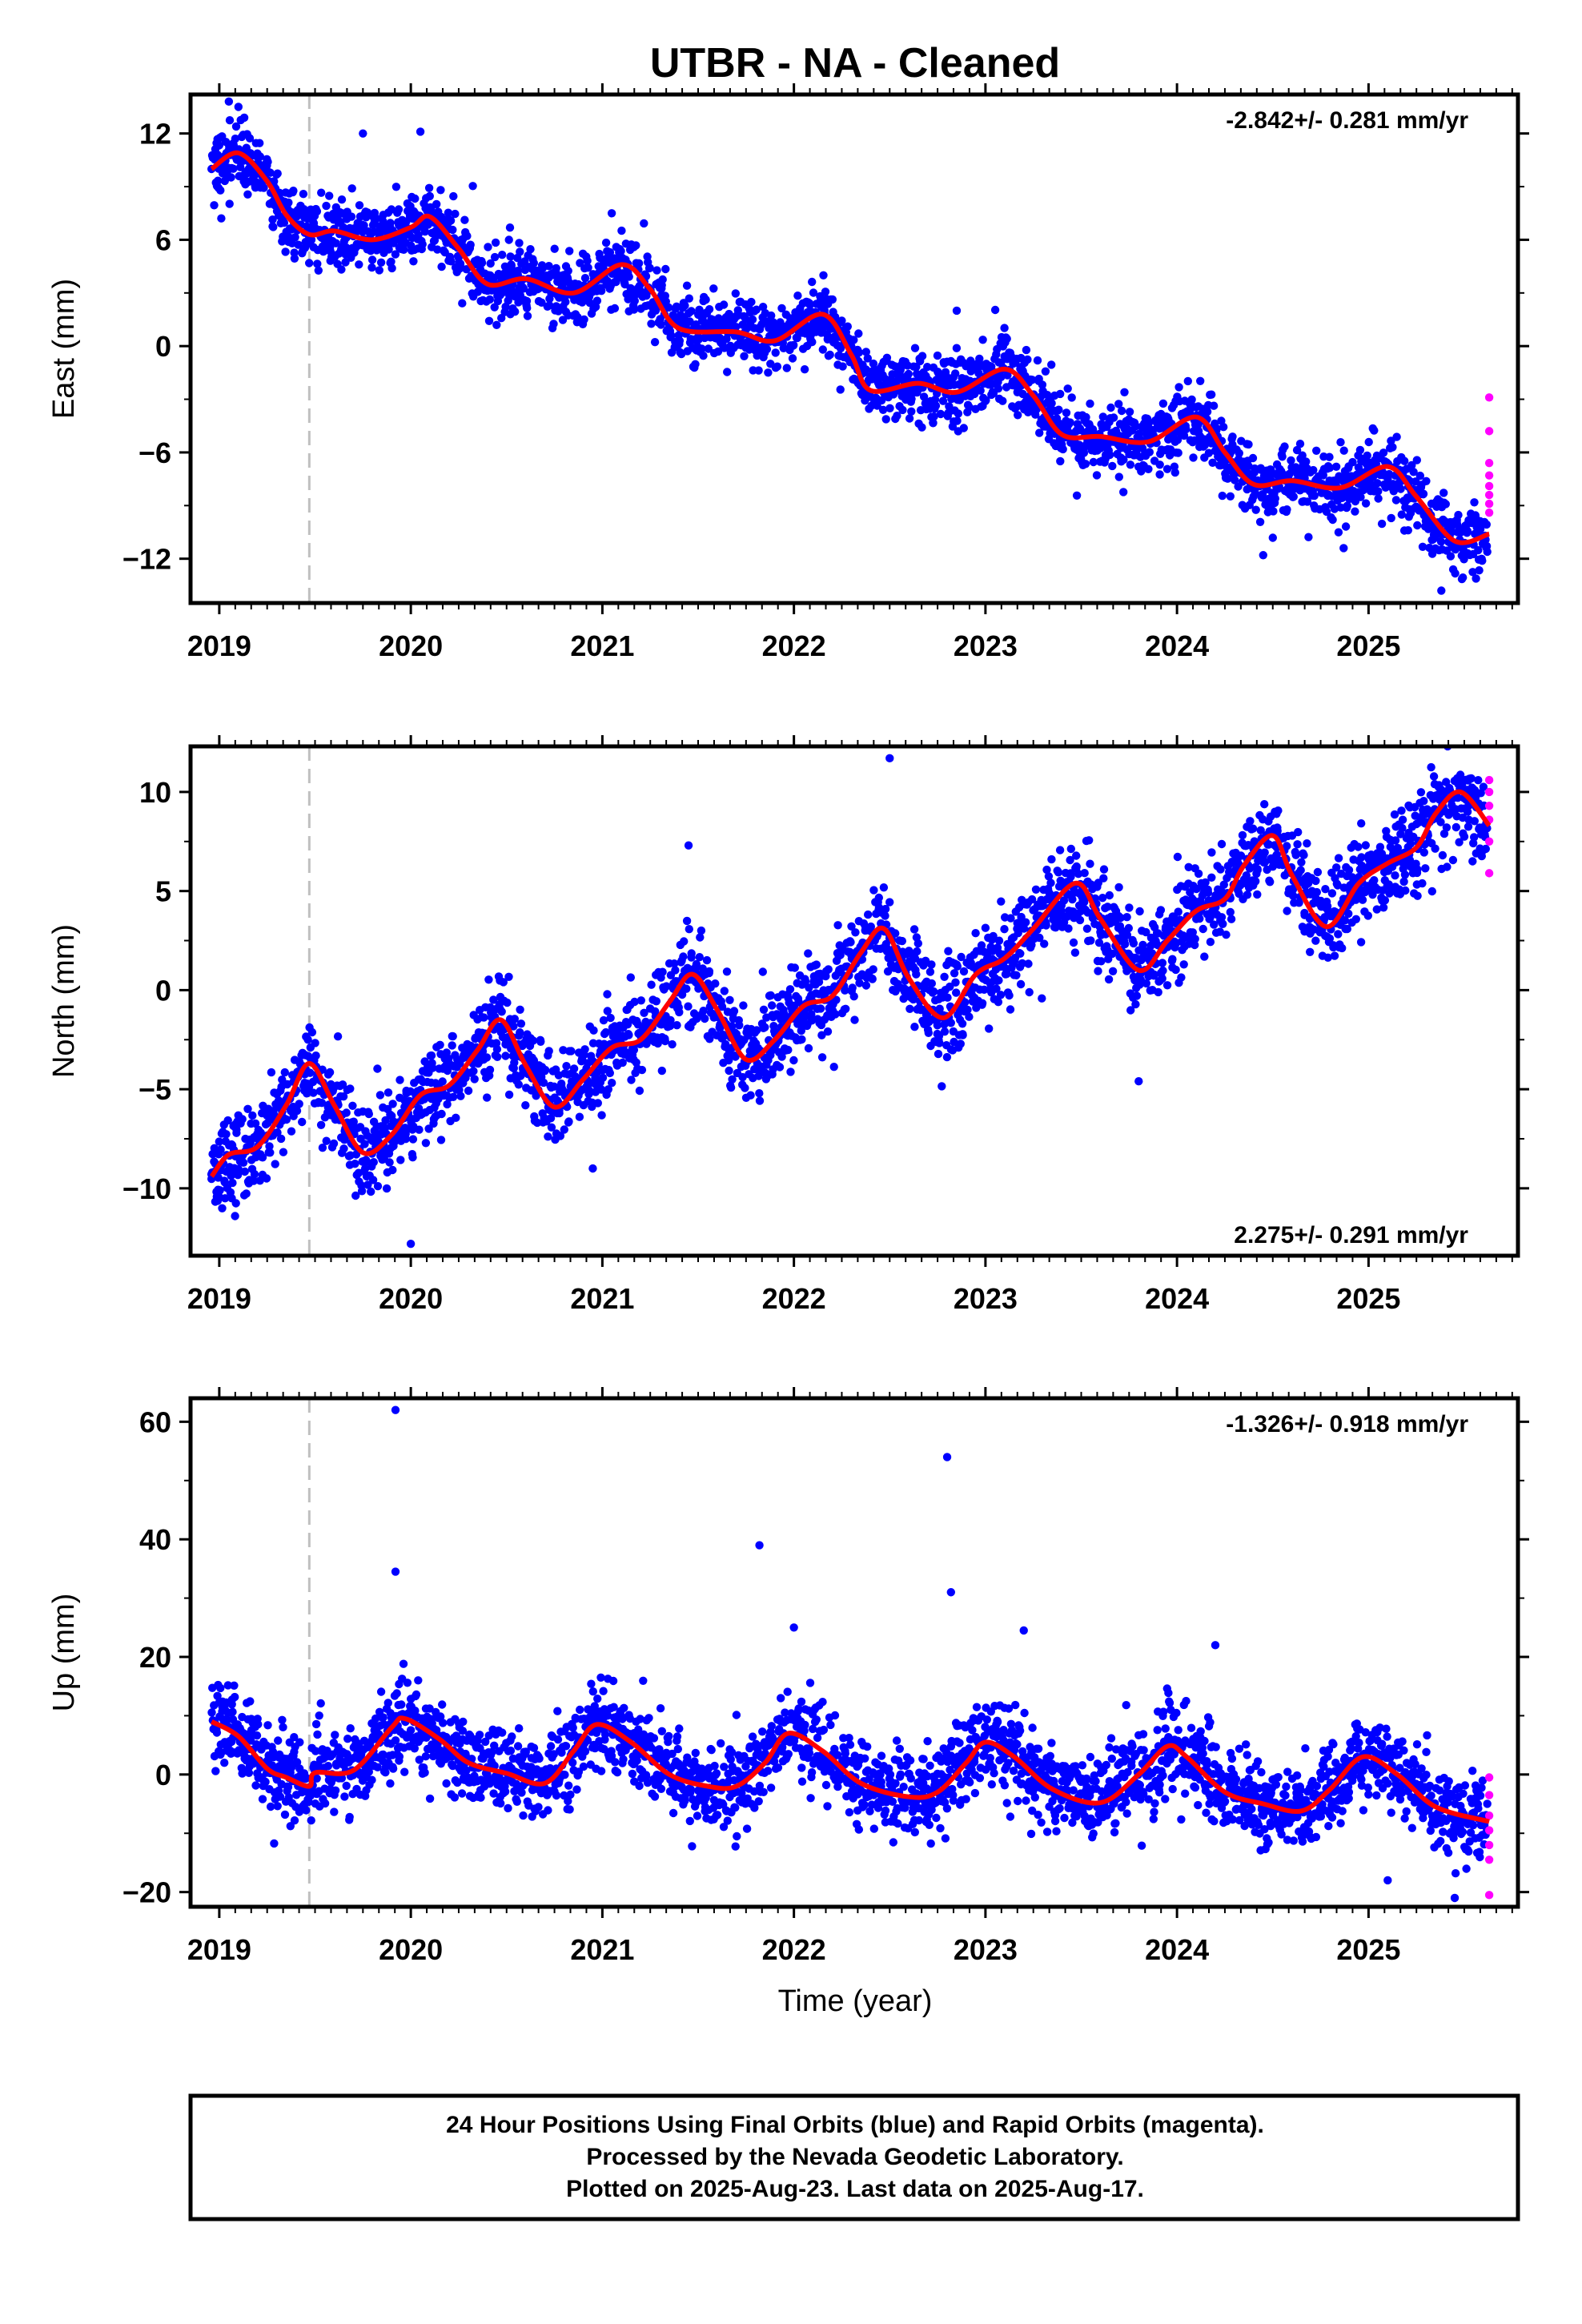  What do you see at coordinates (1489, 431) in the screenshot?
I see `rapid-point` at bounding box center [1489, 431].